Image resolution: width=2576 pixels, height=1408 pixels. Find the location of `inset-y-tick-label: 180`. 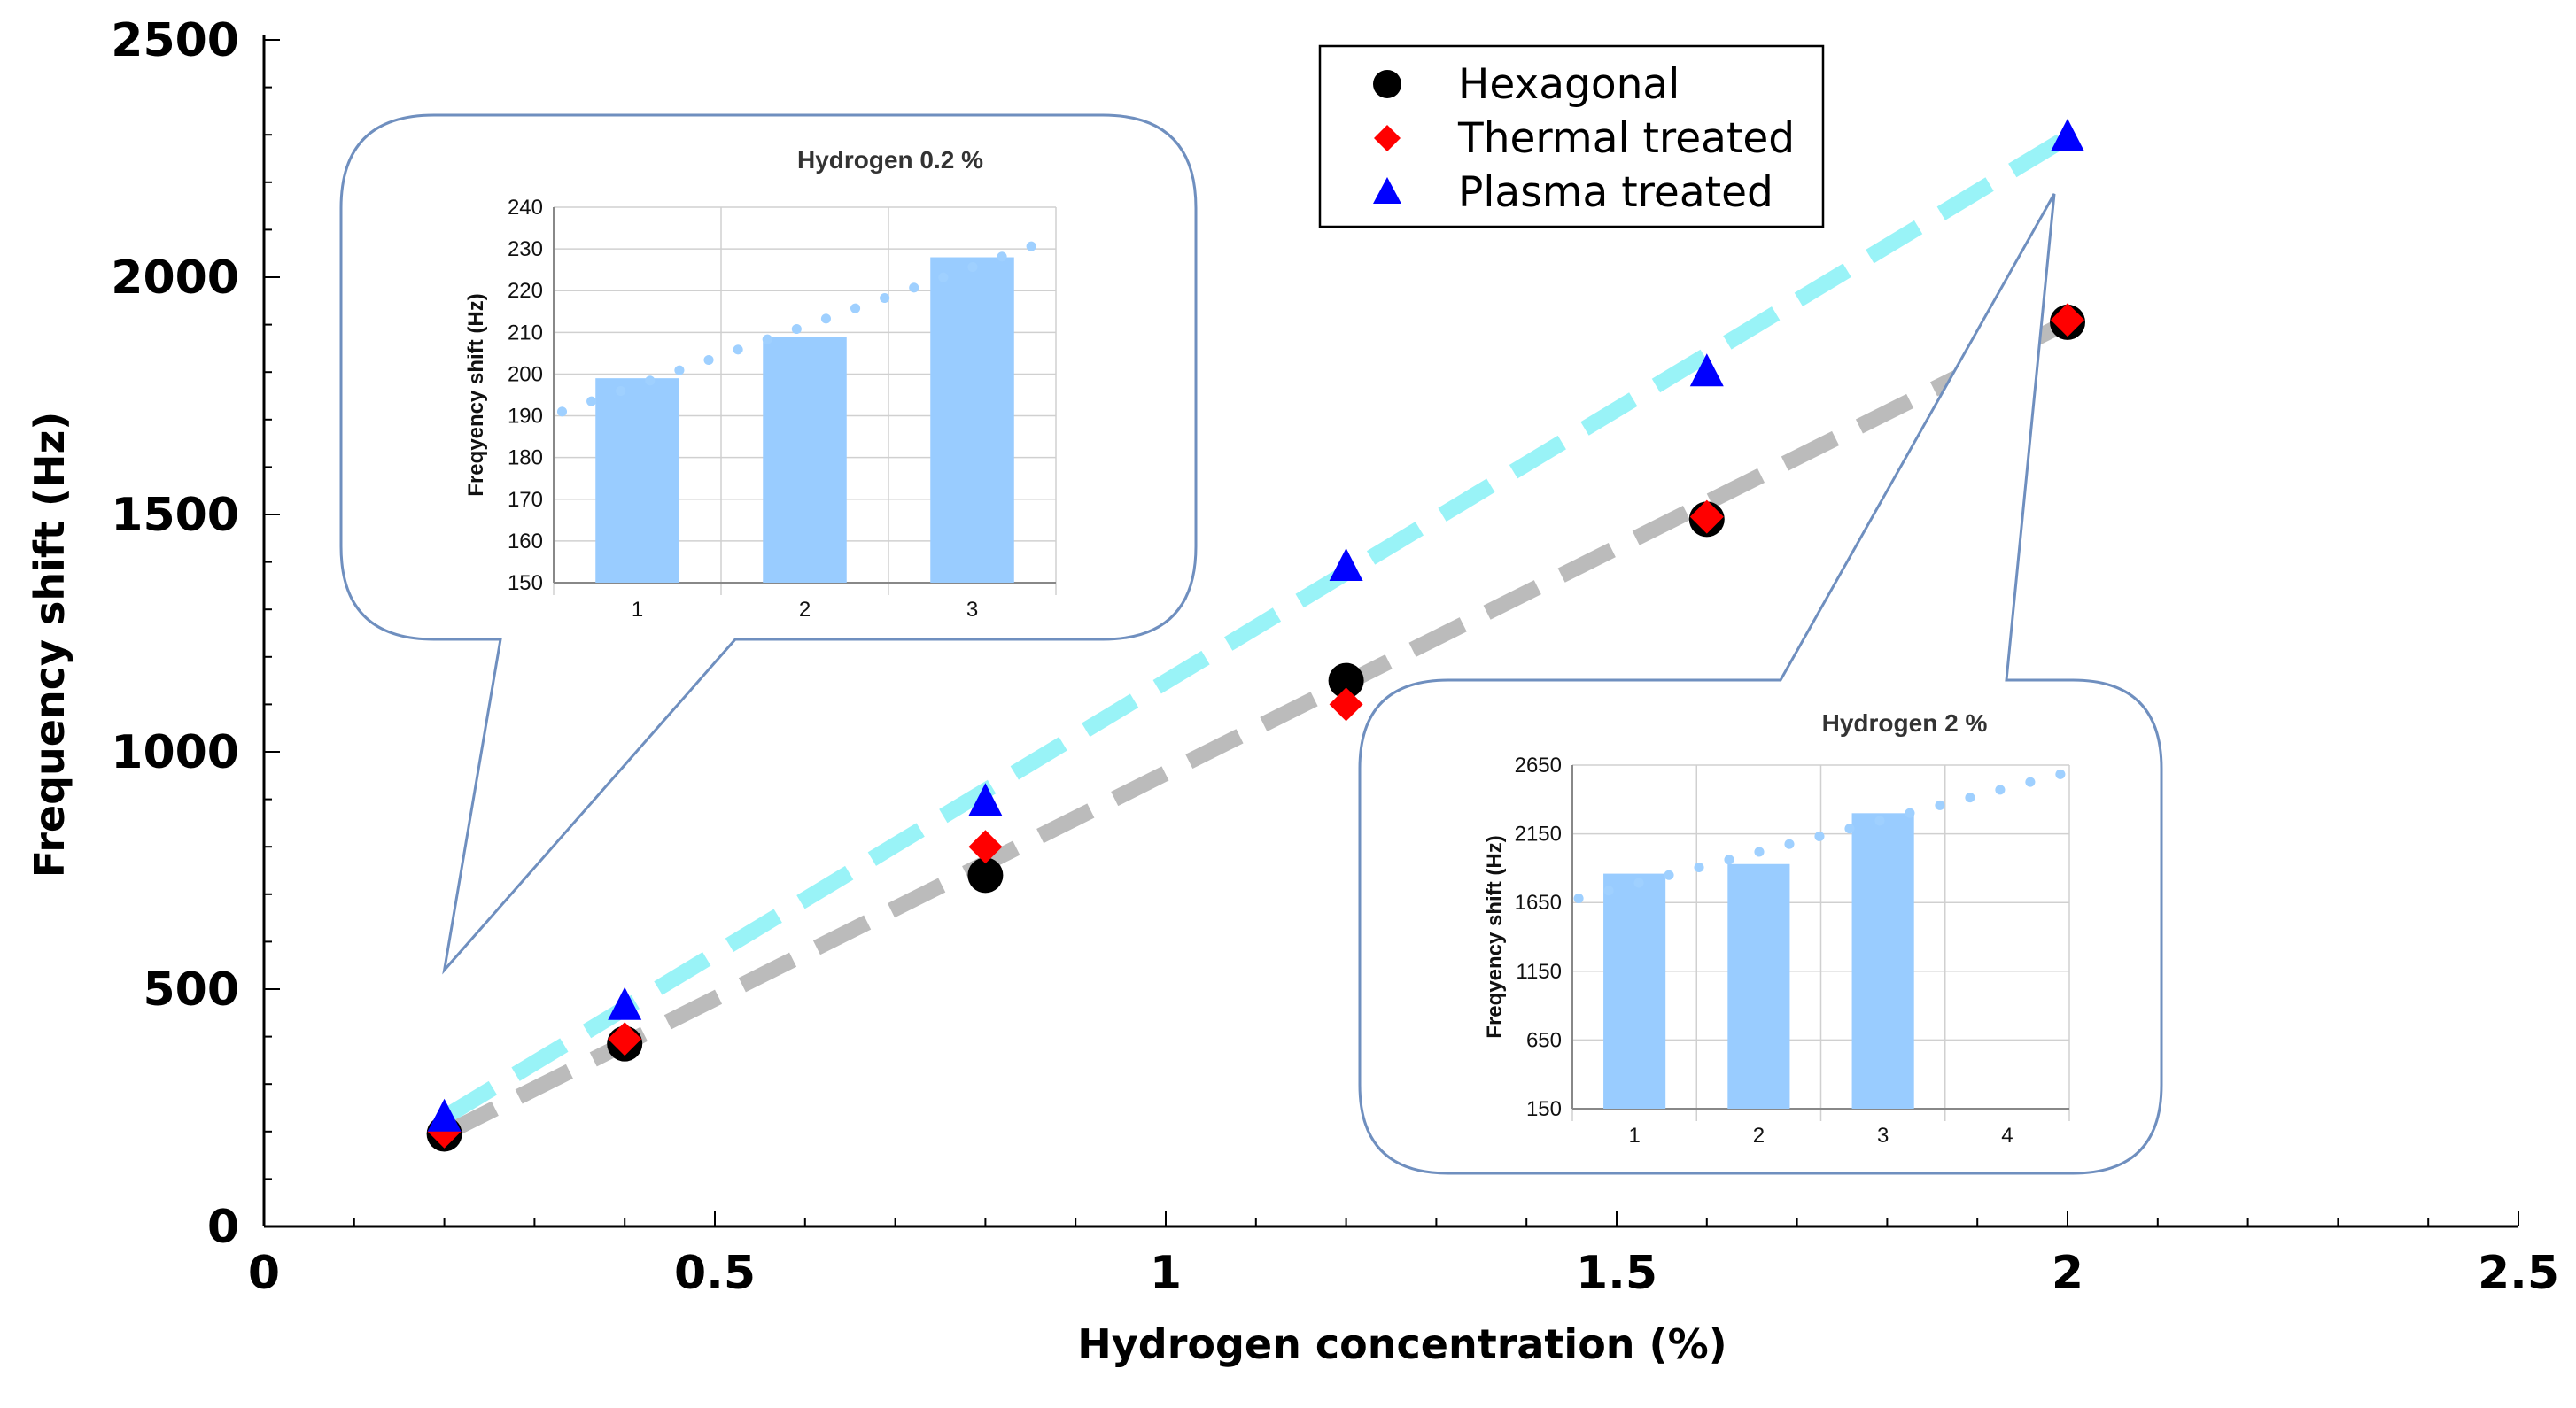

inset-y-tick-label: 180 is located at coordinates (525, 458).